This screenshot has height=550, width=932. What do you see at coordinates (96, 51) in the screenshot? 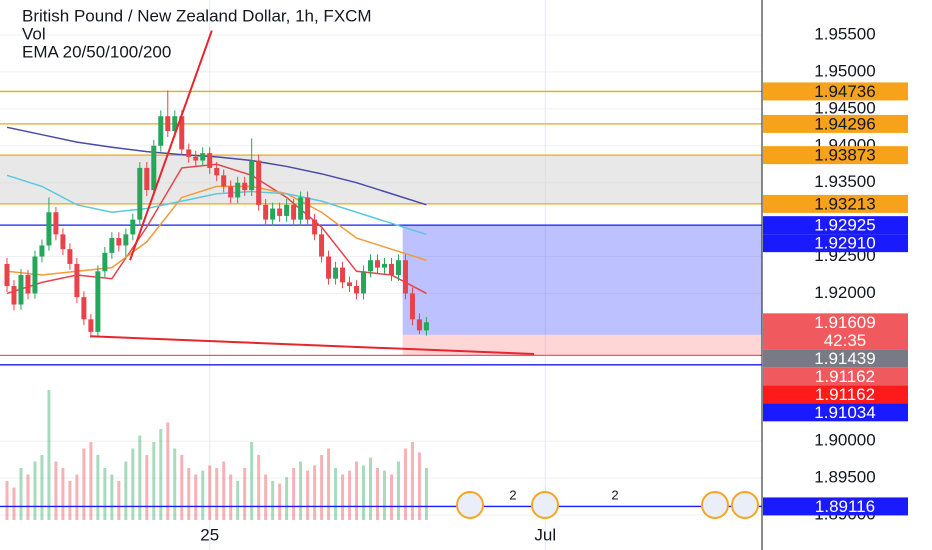
I see `indicator-label: EMA 20/50/100/200` at bounding box center [96, 51].